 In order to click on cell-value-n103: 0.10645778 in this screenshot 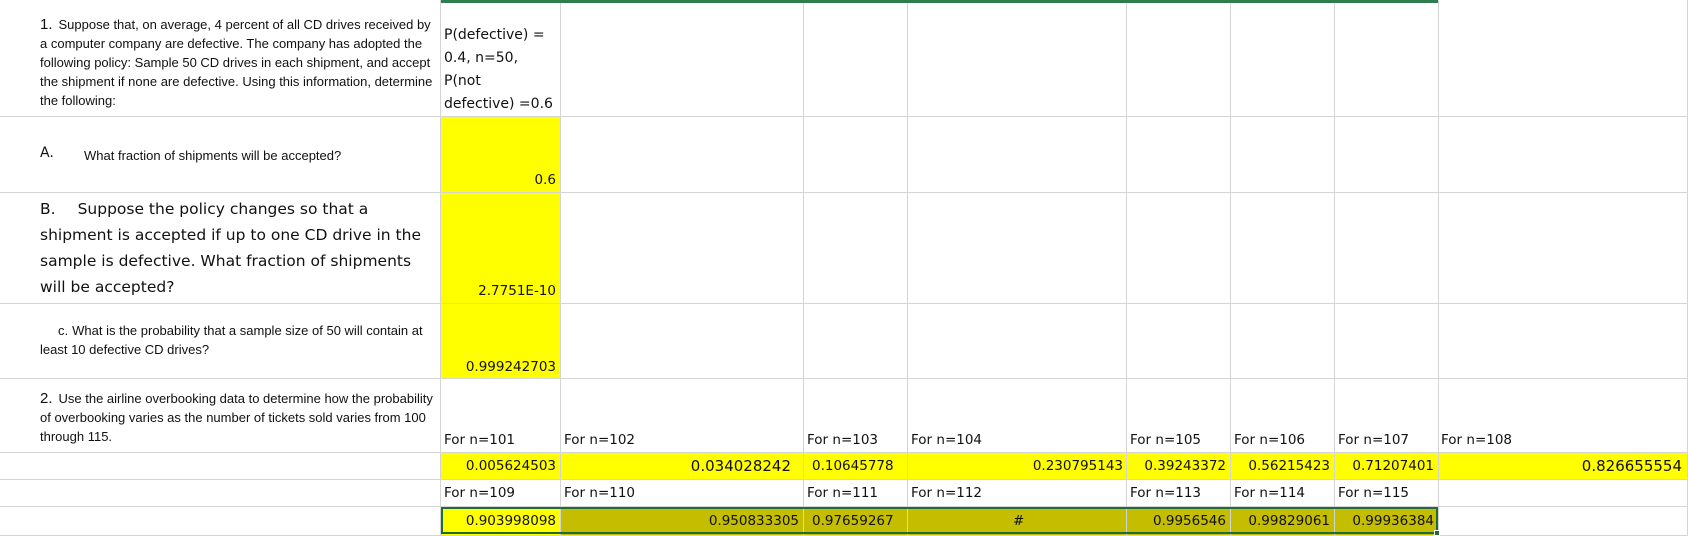, I will do `click(856, 466)`.